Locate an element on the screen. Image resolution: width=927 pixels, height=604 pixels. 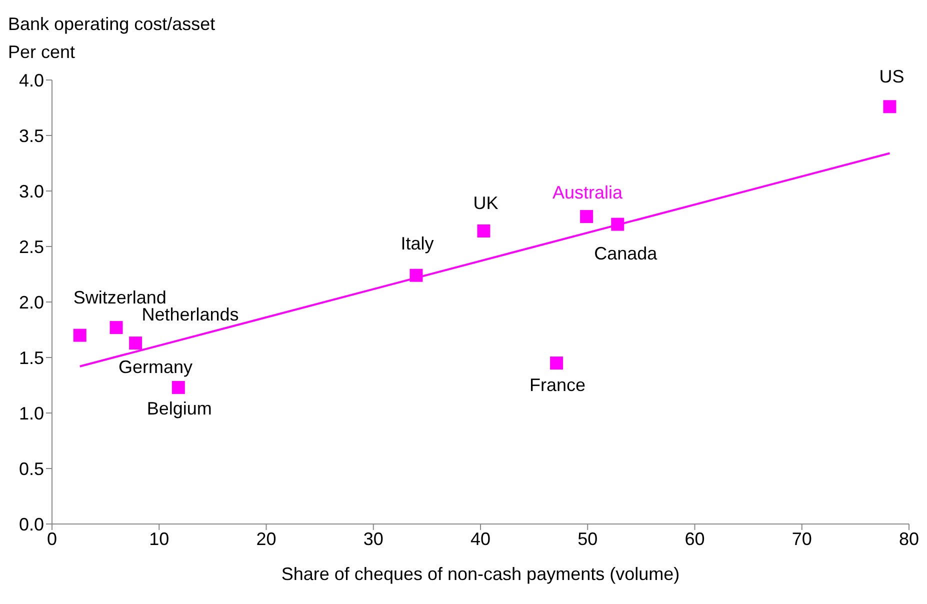
y-tick-label: 1.5 is located at coordinates (31, 358).